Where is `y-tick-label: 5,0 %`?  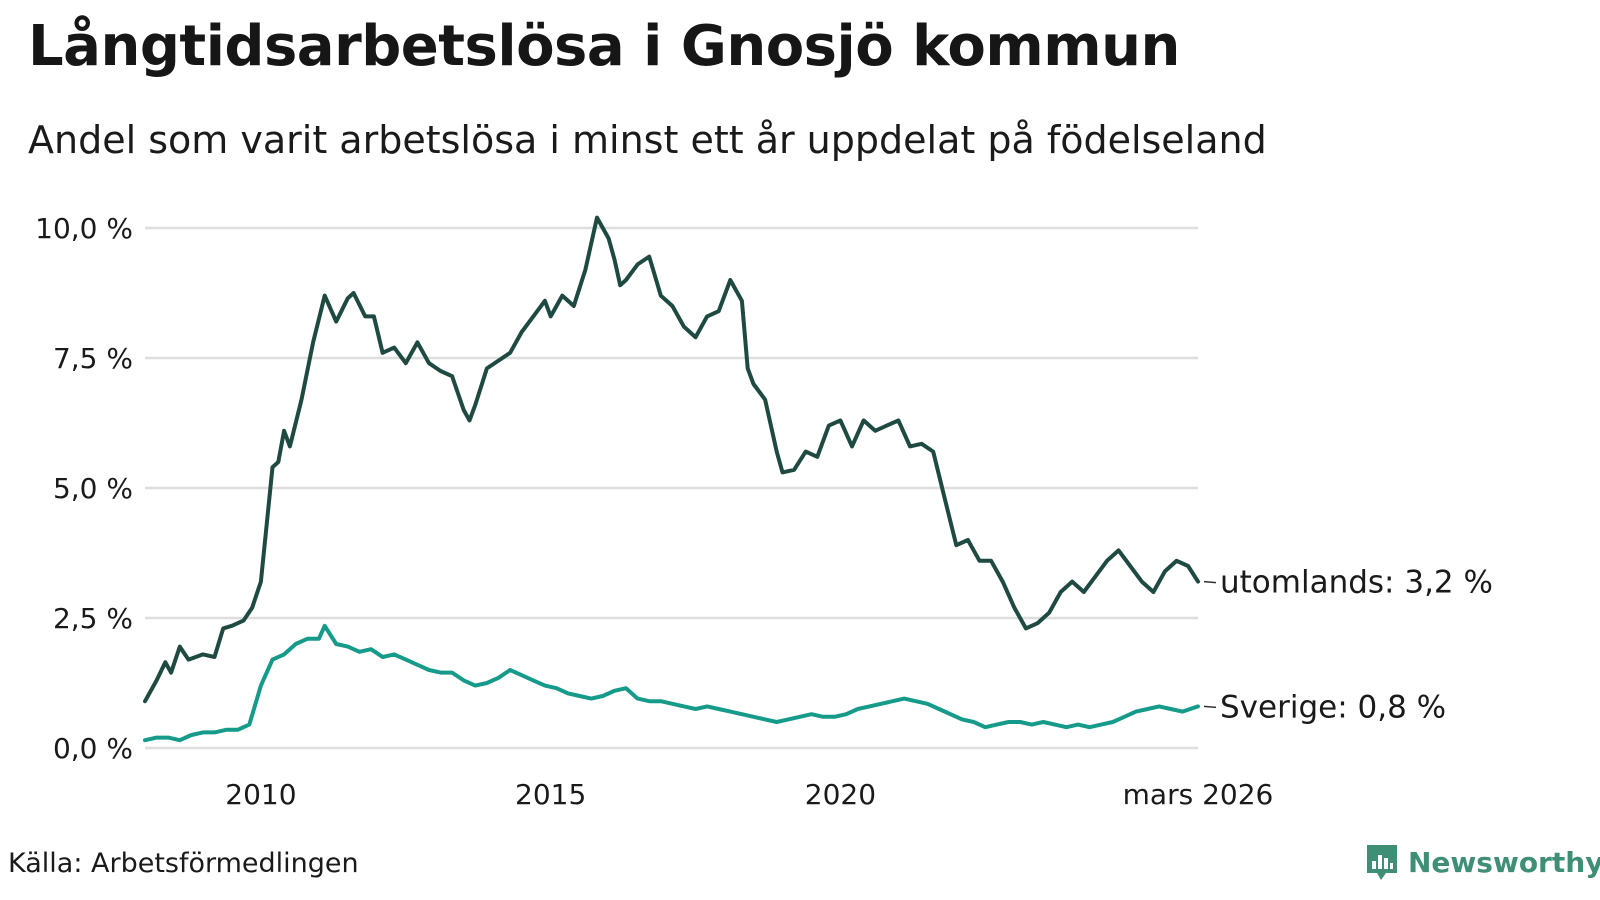 y-tick-label: 5,0 % is located at coordinates (93, 488).